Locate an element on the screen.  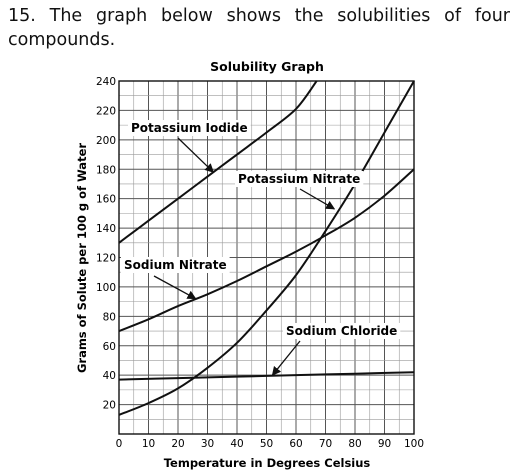
x-tick-label: 80 is located at coordinates (354, 444).